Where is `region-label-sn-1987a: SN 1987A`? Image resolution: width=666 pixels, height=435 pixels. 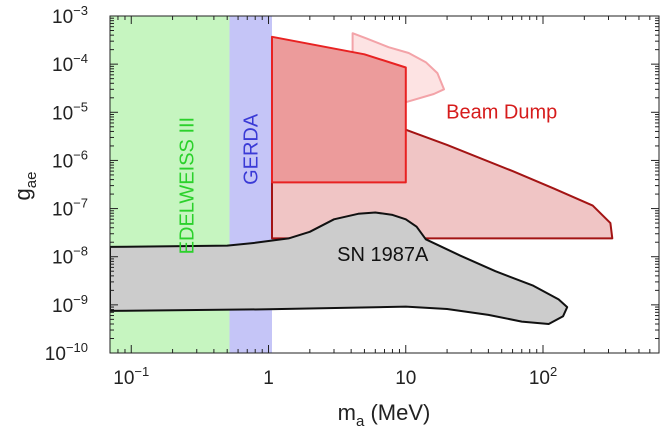 region-label-sn-1987a: SN 1987A is located at coordinates (383, 255).